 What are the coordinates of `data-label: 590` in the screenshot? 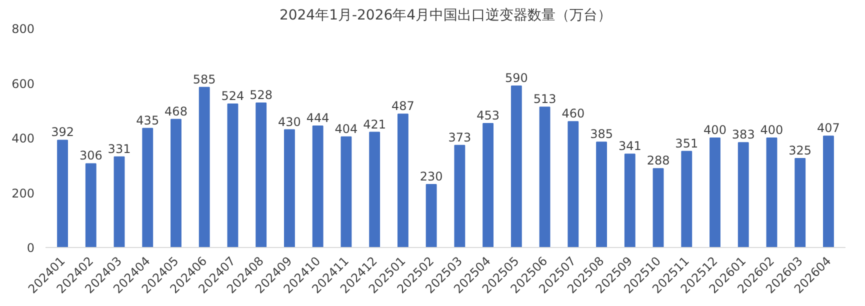 It's located at (516, 77).